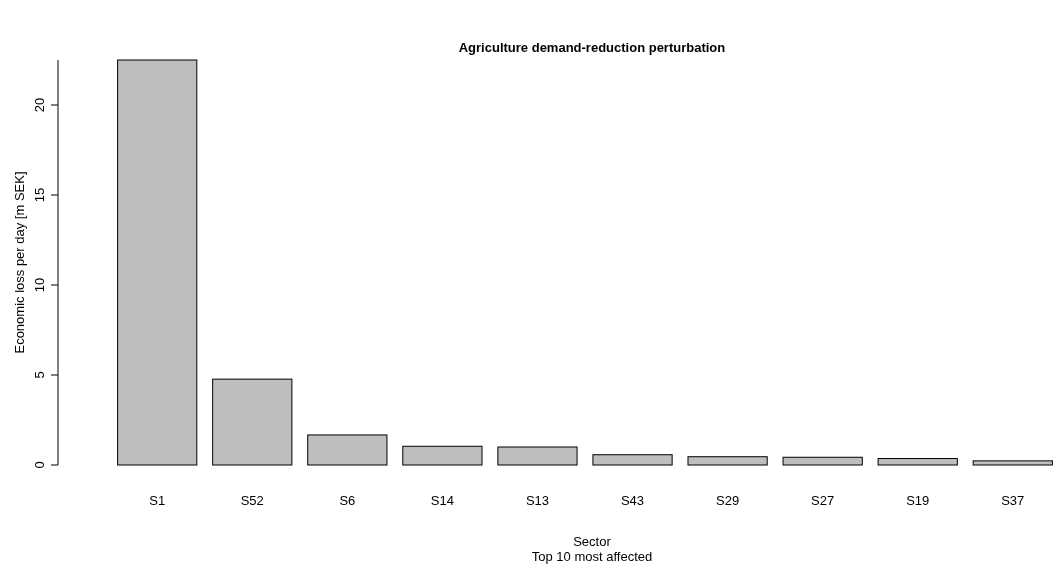  I want to click on x-tick-label: S6, so click(347, 500).